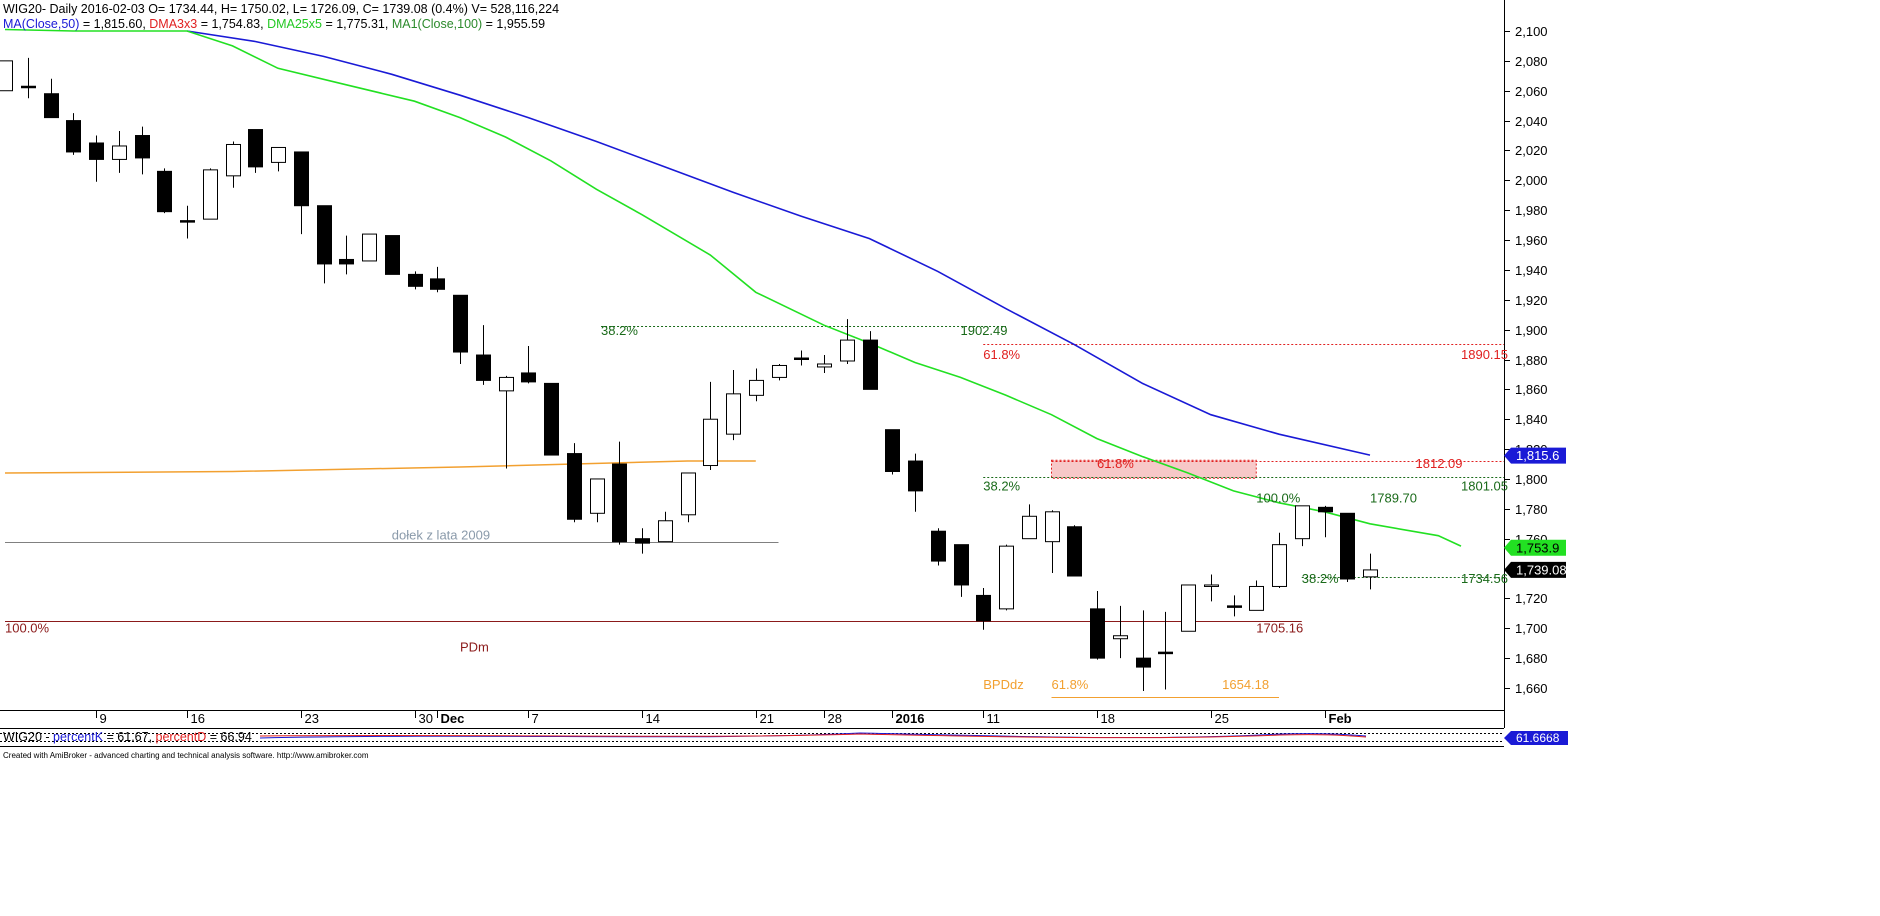 Image resolution: width=1880 pixels, height=916 pixels. I want to click on indicator-price-label: 61.6668, so click(1538, 738).